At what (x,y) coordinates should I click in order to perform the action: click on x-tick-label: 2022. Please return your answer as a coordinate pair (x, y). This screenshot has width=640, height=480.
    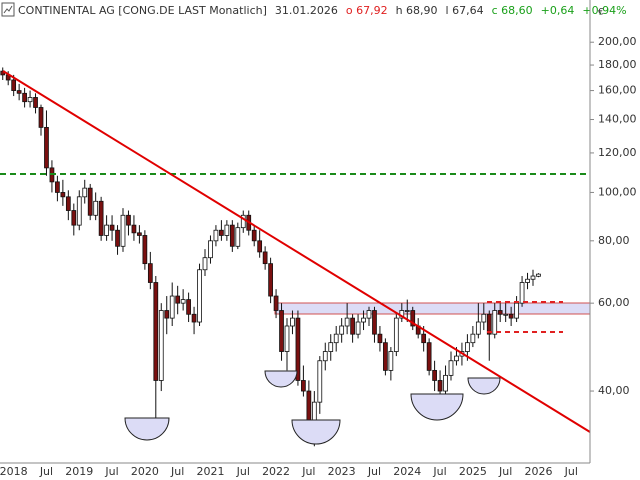
    Looking at the image, I should click on (276, 471).